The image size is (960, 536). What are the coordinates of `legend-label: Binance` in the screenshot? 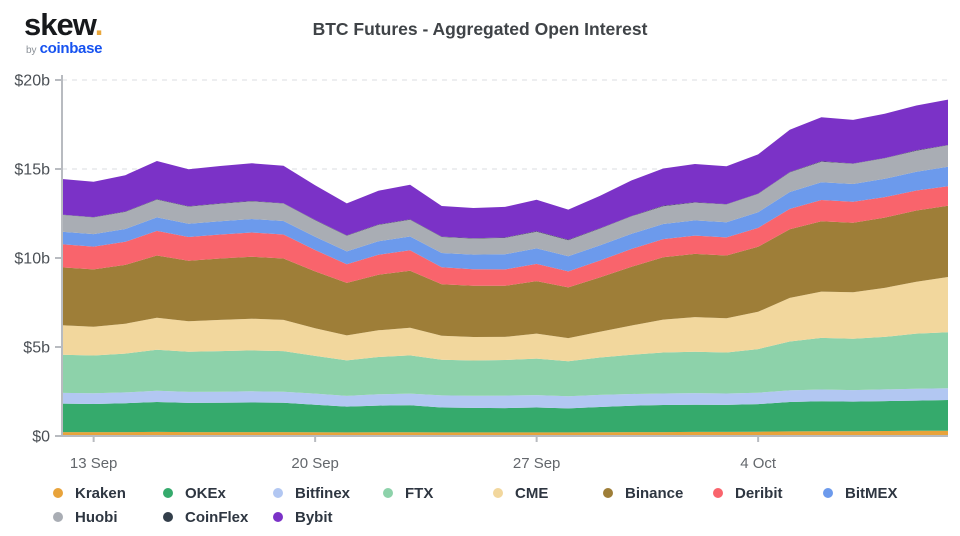 It's located at (654, 493).